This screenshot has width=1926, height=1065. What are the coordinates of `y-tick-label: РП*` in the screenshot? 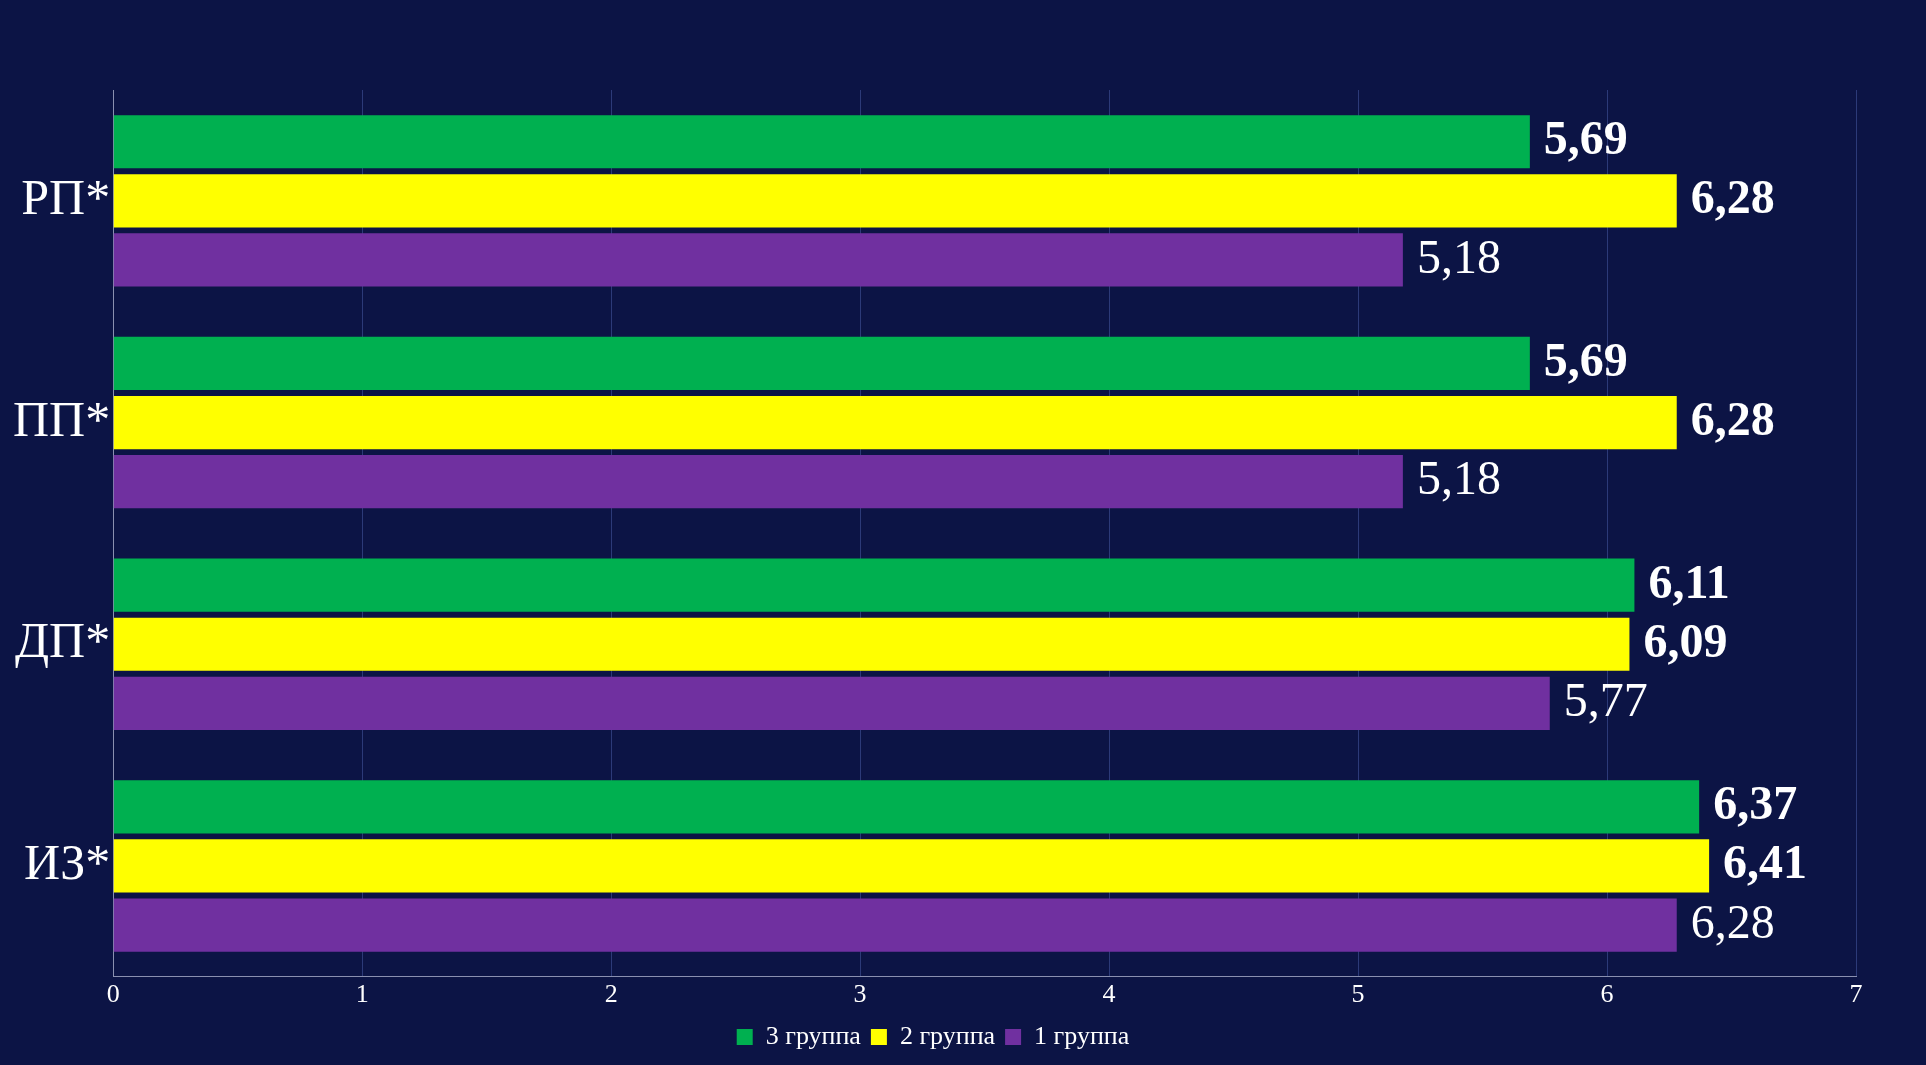 It's located at (66, 196).